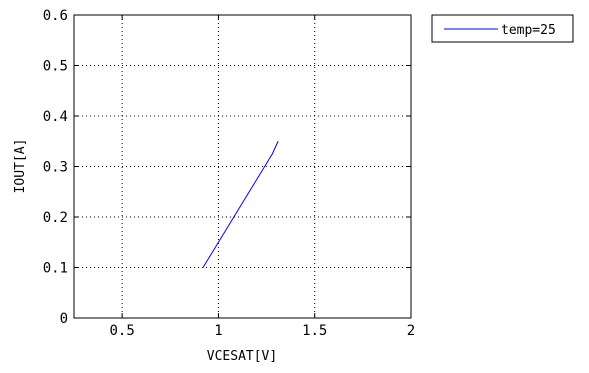 Image resolution: width=589 pixels, height=373 pixels. I want to click on series-layer, so click(240, 204).